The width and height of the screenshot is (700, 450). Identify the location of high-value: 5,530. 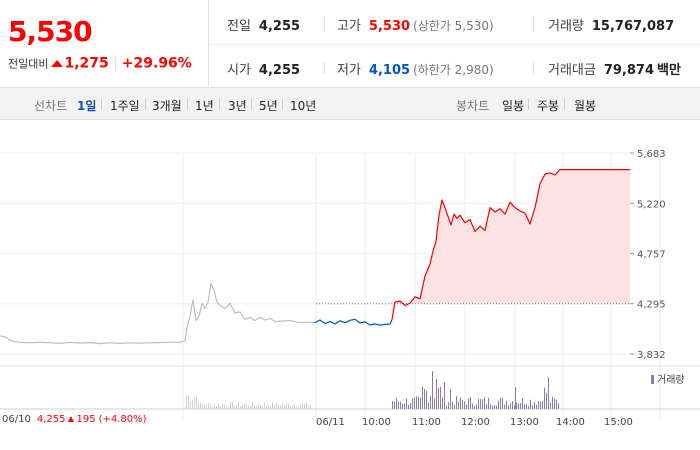
(389, 26).